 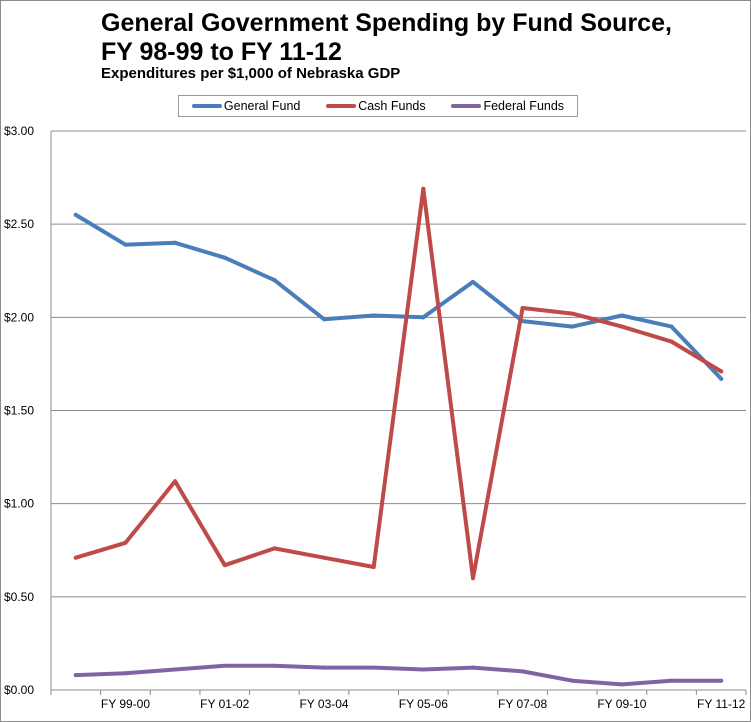 I want to click on legend-swatch-general-fund, so click(x=206, y=106).